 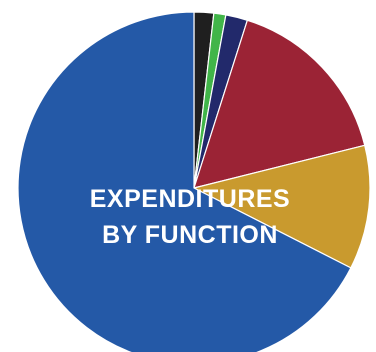 I want to click on pie-title-line-1: EXPENDITURES, so click(x=190, y=199).